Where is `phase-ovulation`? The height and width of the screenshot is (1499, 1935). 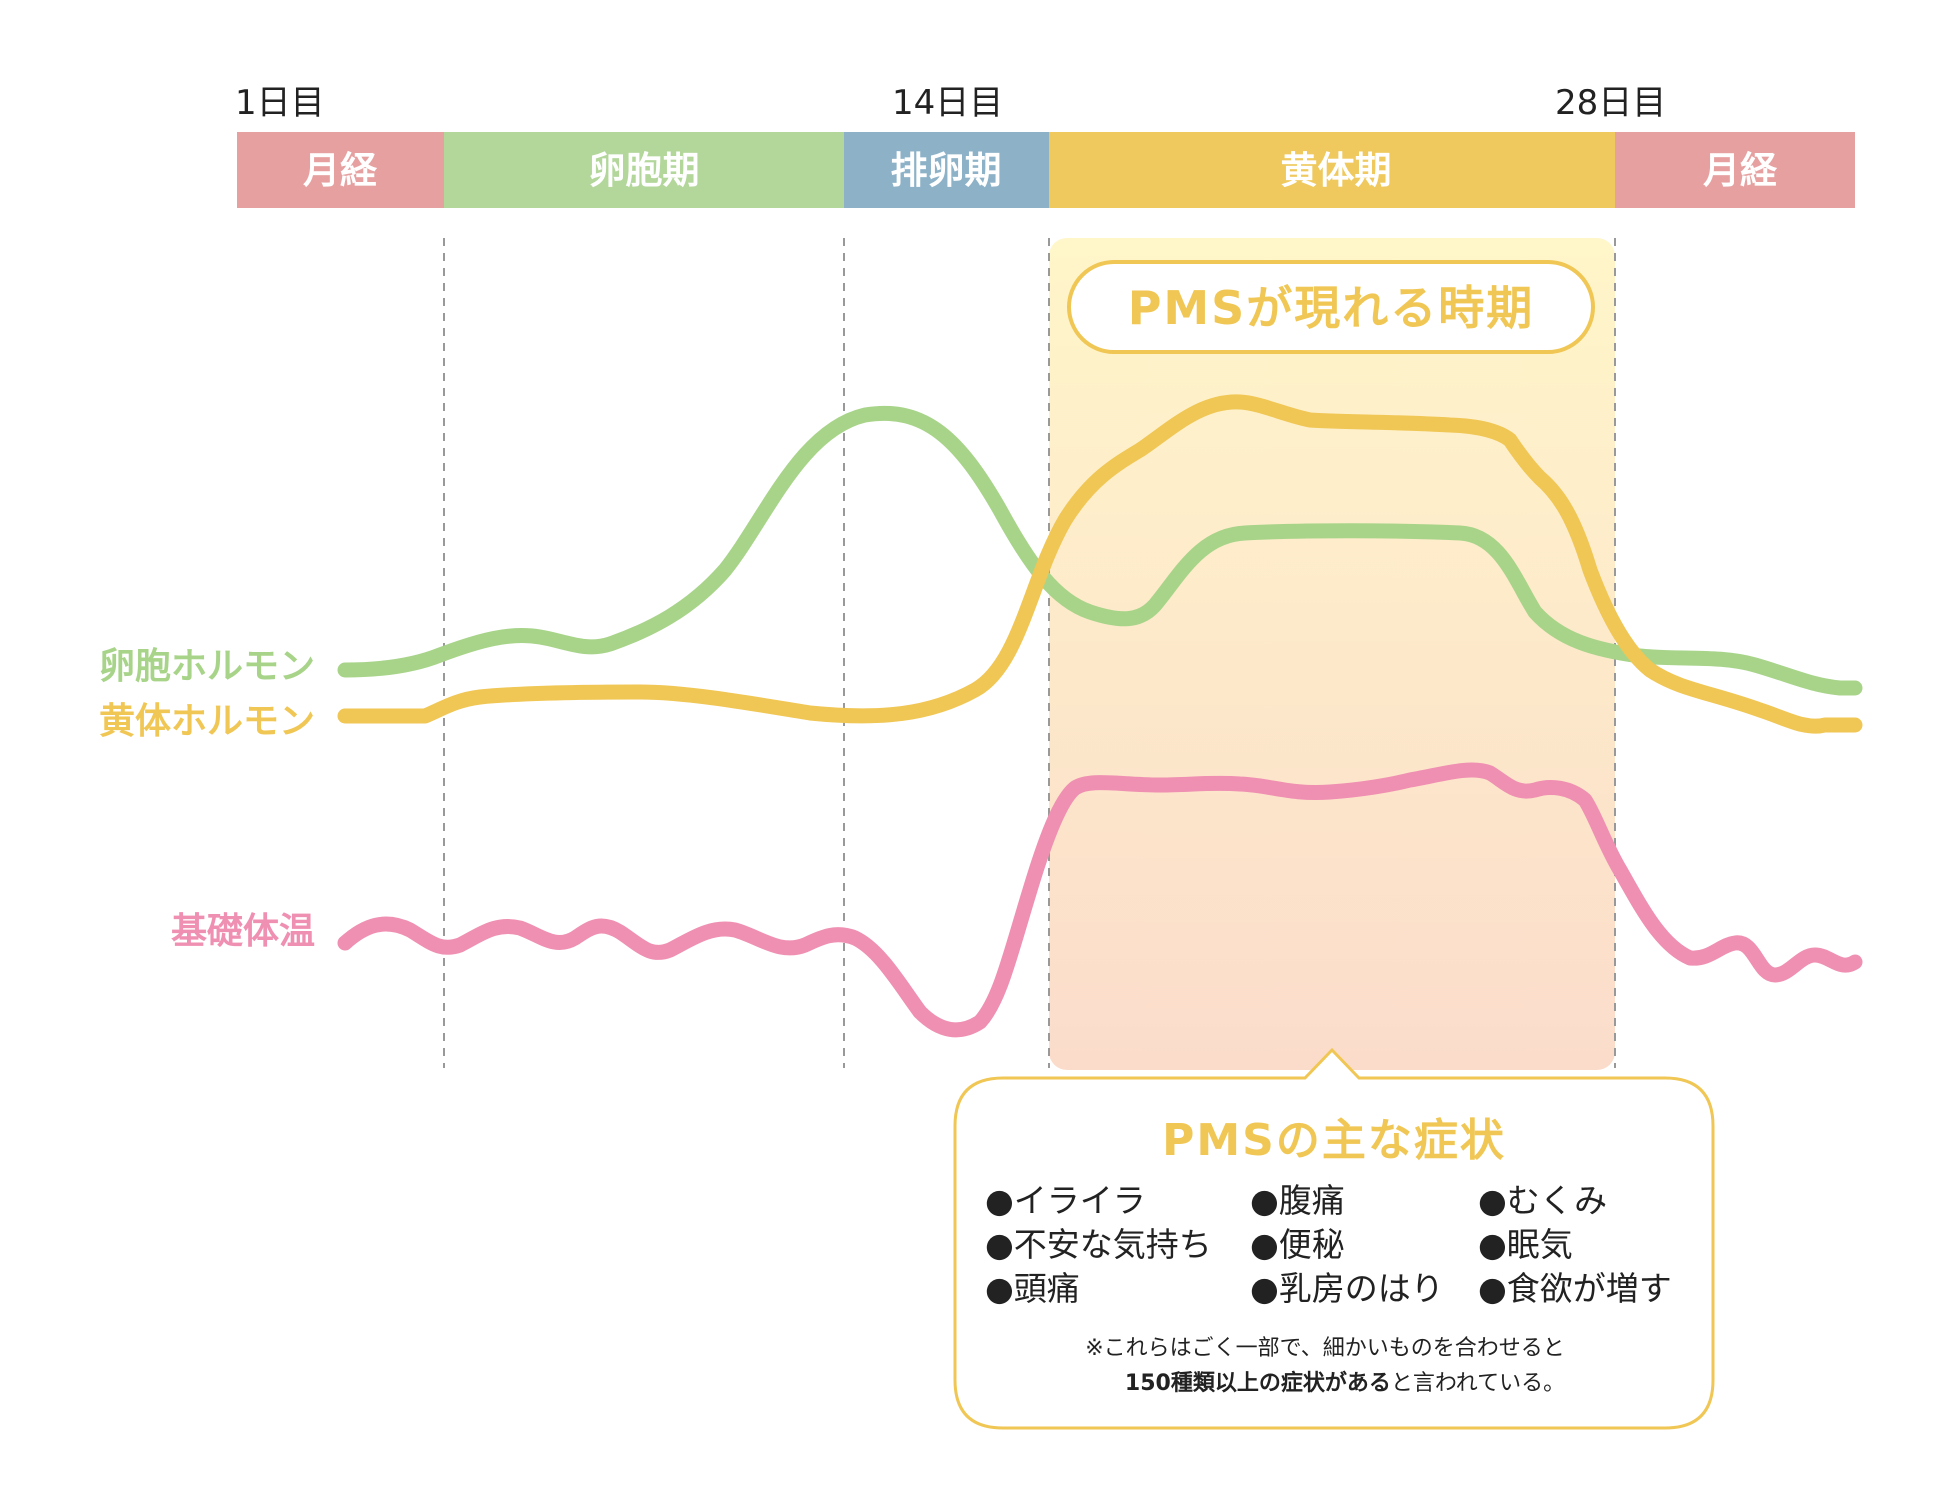
phase-ovulation is located at coordinates (946, 170).